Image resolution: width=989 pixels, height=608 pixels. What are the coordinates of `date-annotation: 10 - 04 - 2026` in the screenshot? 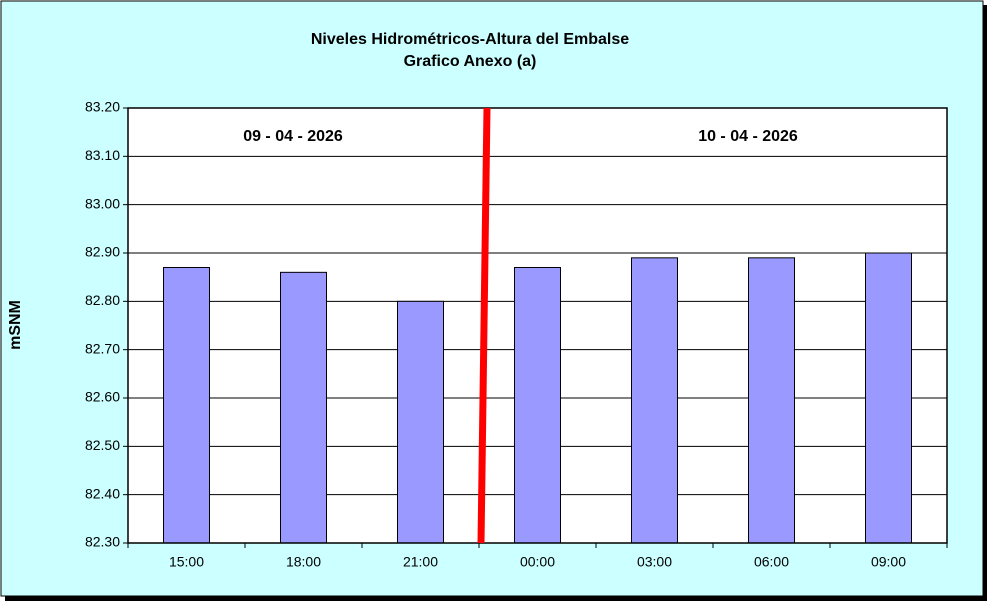 It's located at (748, 136).